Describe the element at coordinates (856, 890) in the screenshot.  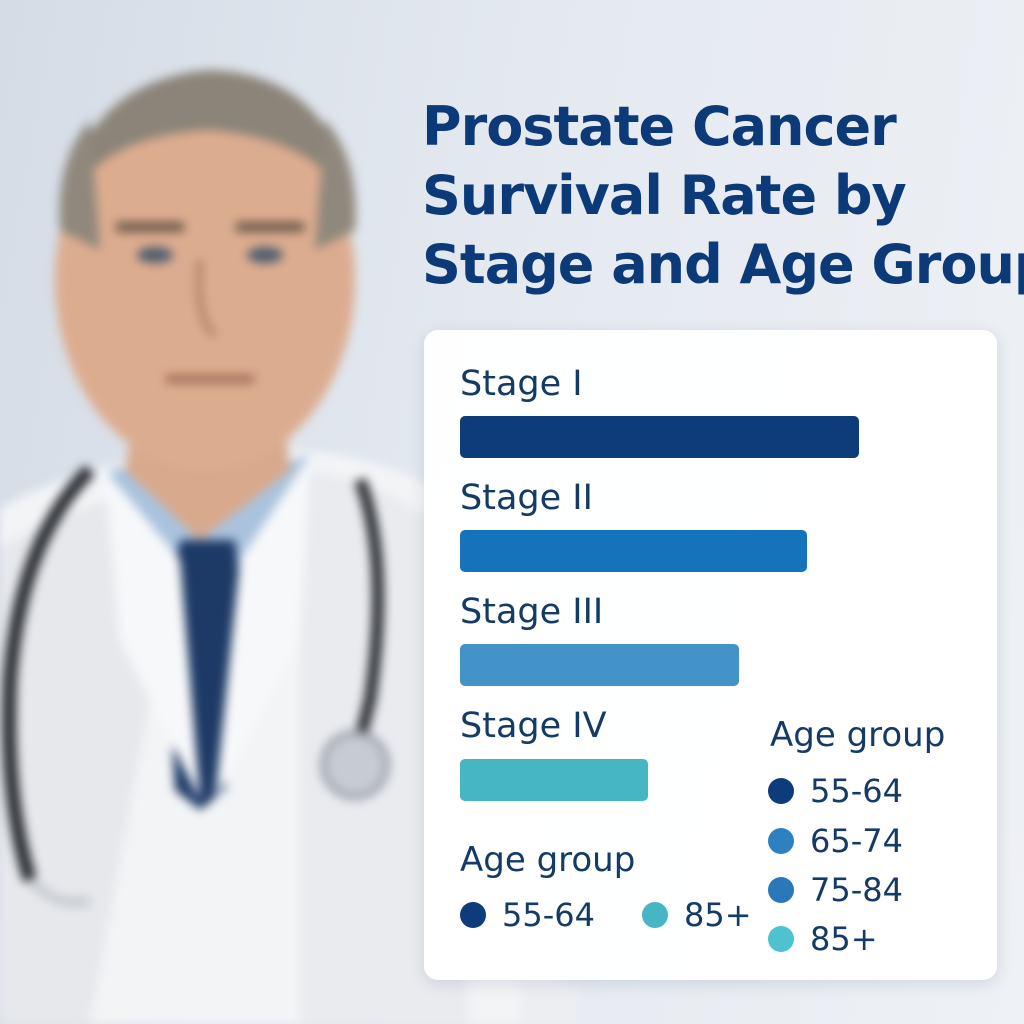
I see `legend-right-label-3: 75-84` at that location.